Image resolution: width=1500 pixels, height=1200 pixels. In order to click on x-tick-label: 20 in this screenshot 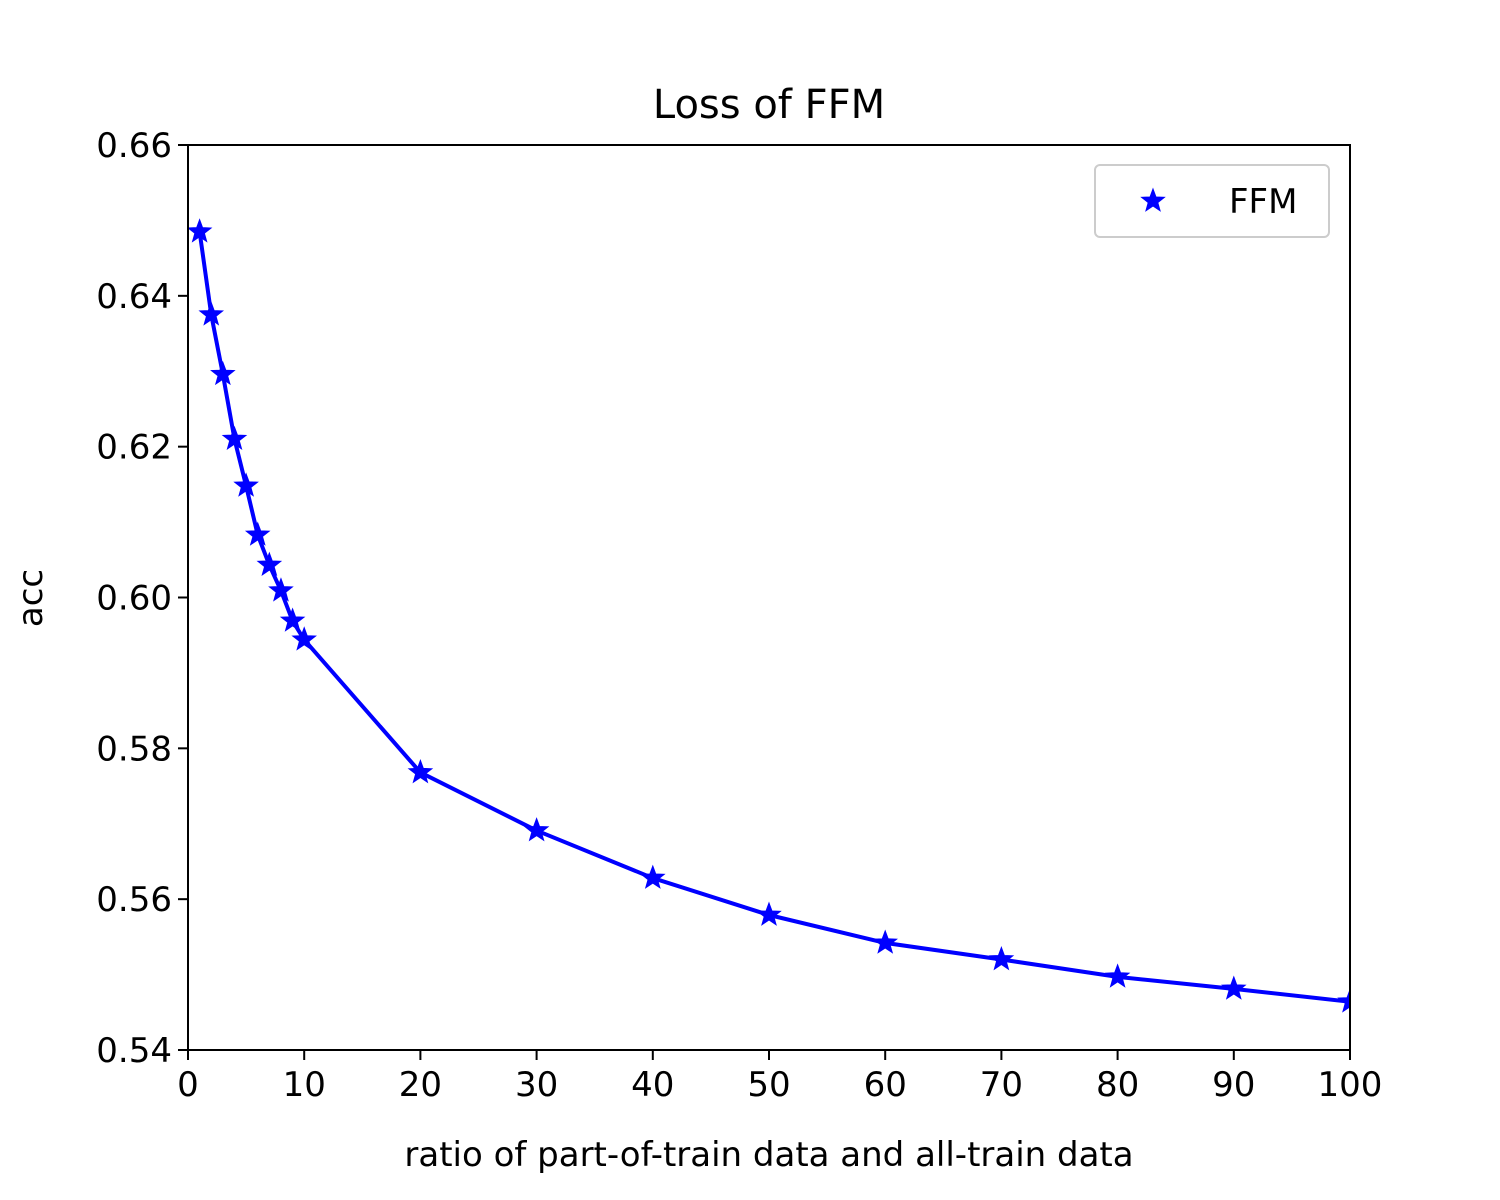, I will do `click(420, 1085)`.